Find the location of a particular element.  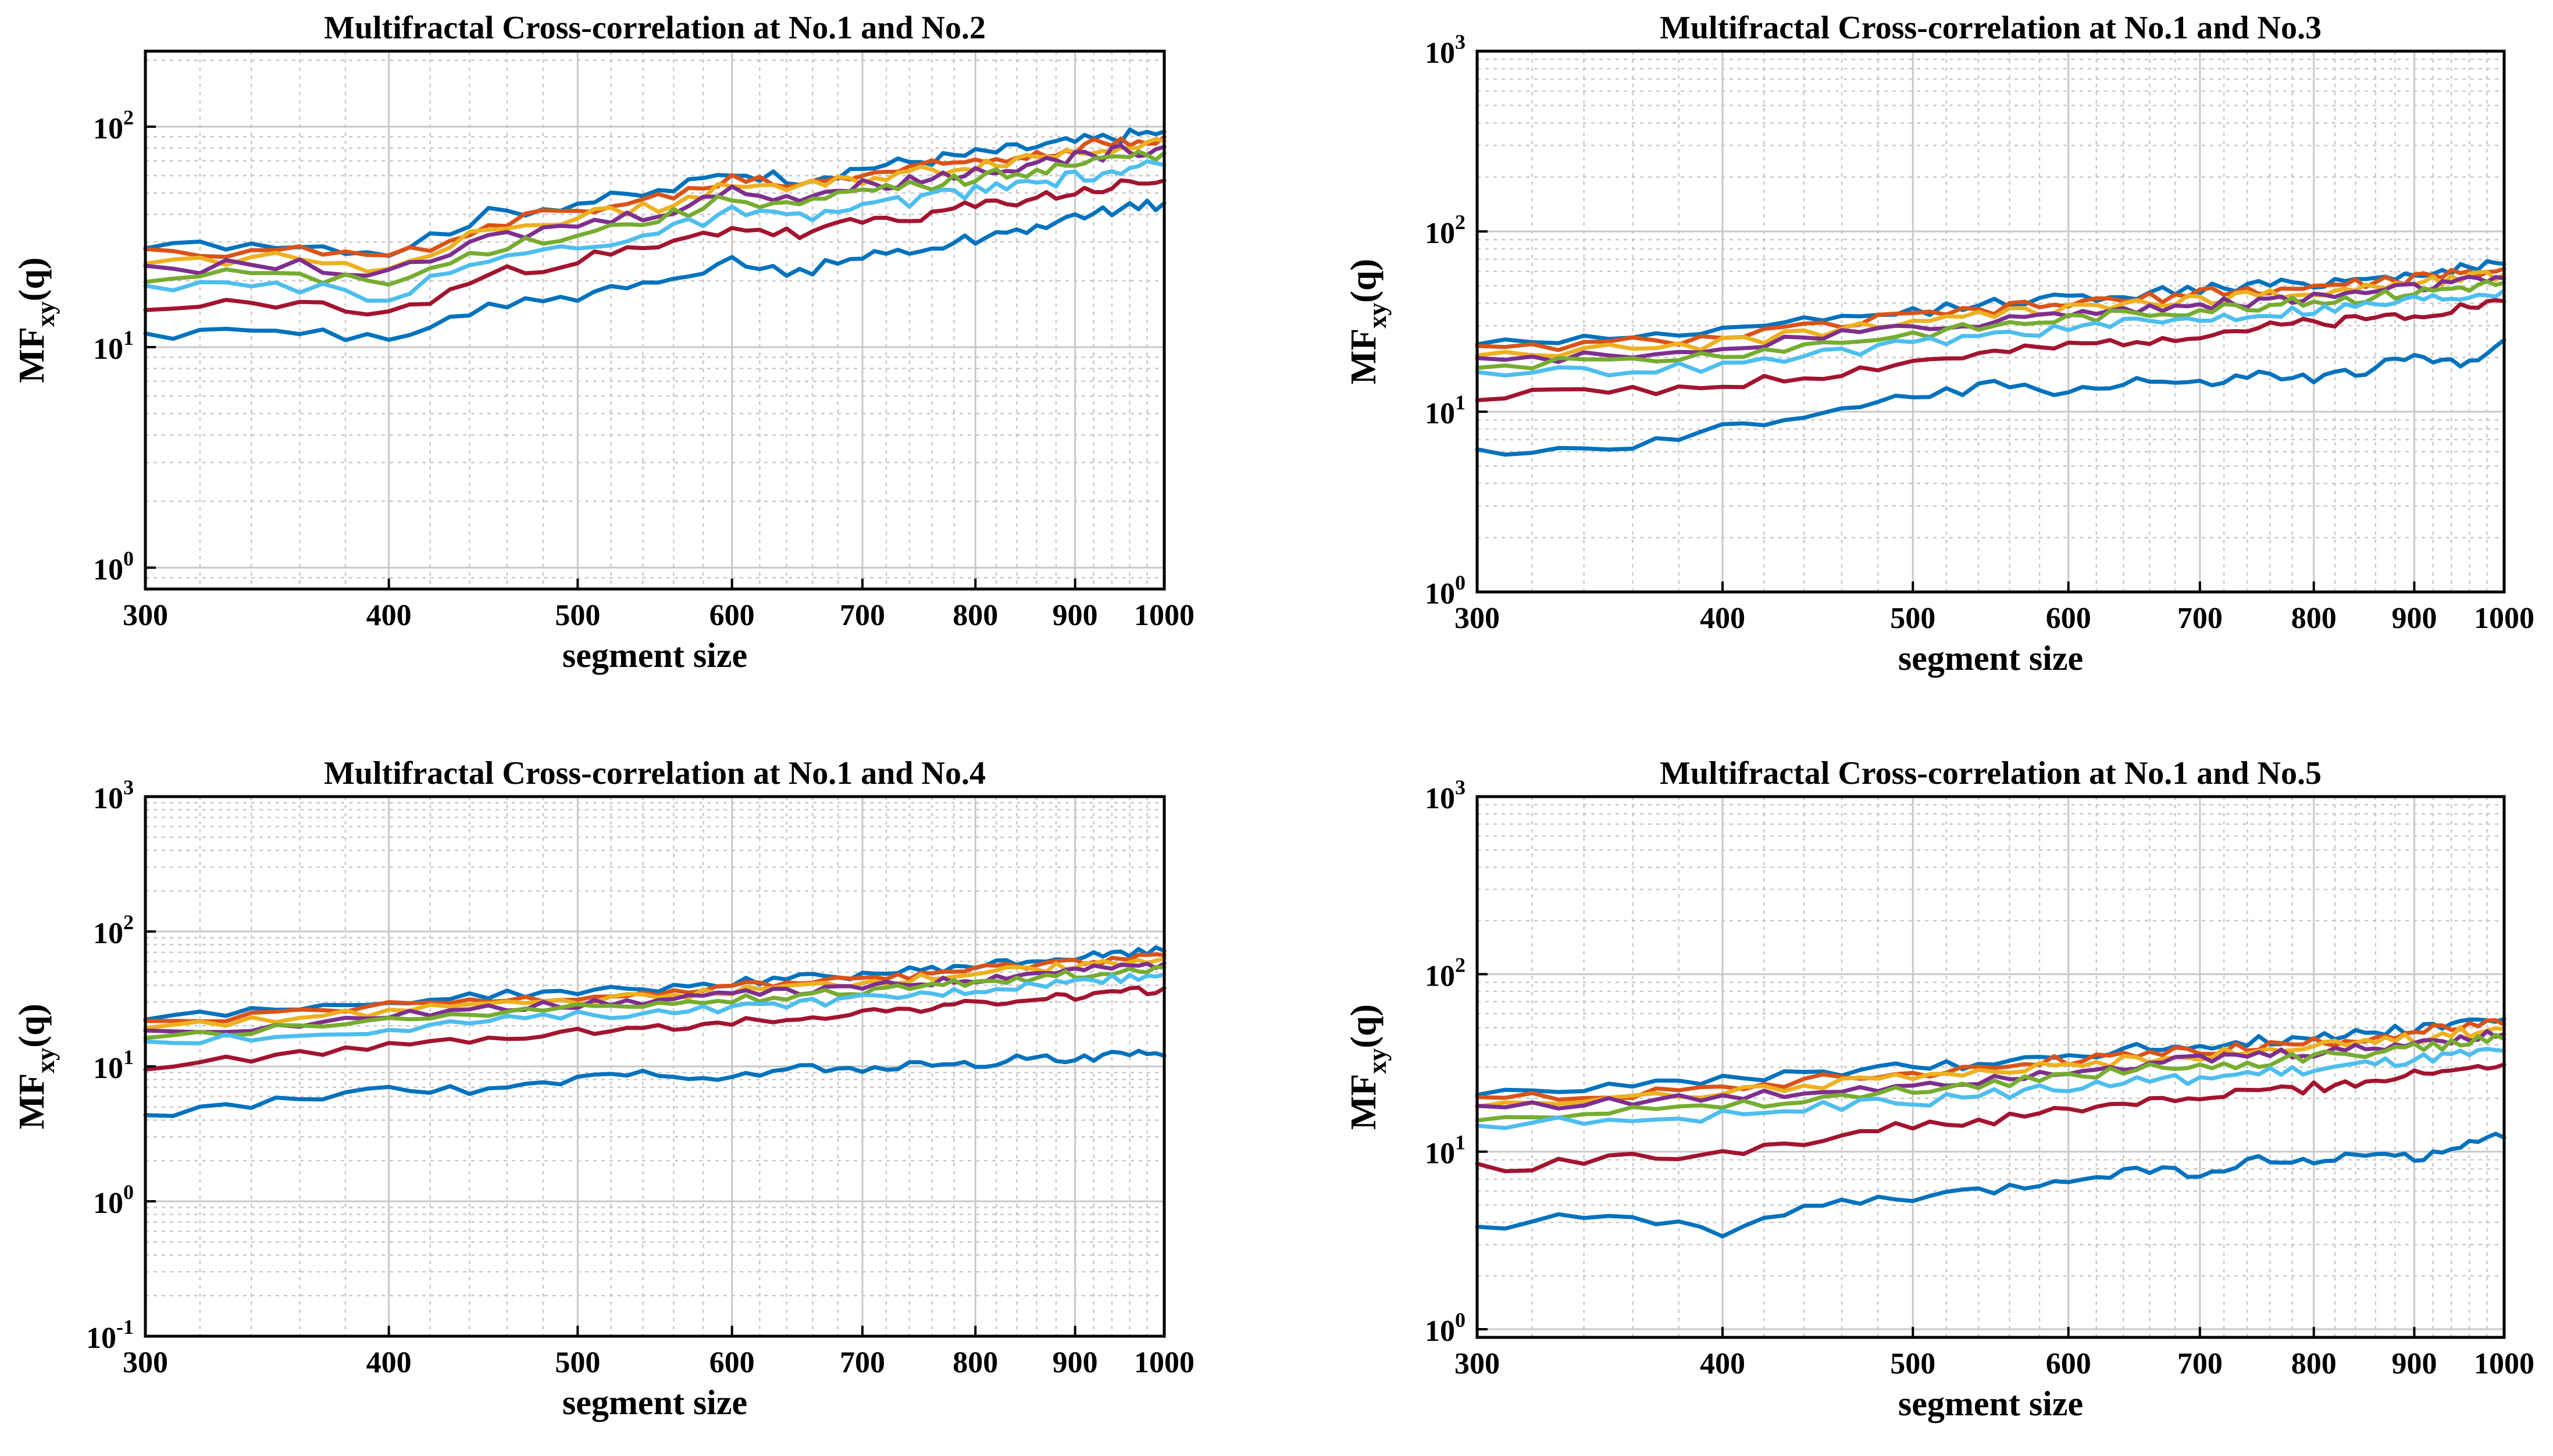

y-tick-label: 10⁻¹ is located at coordinates (110, 1335).